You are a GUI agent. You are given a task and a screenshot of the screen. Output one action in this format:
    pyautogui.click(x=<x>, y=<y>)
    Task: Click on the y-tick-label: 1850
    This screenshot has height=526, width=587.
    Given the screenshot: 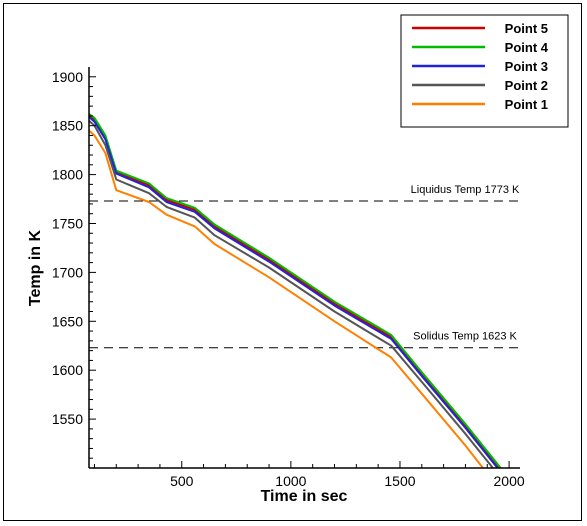 What is the action you would take?
    pyautogui.click(x=67, y=126)
    